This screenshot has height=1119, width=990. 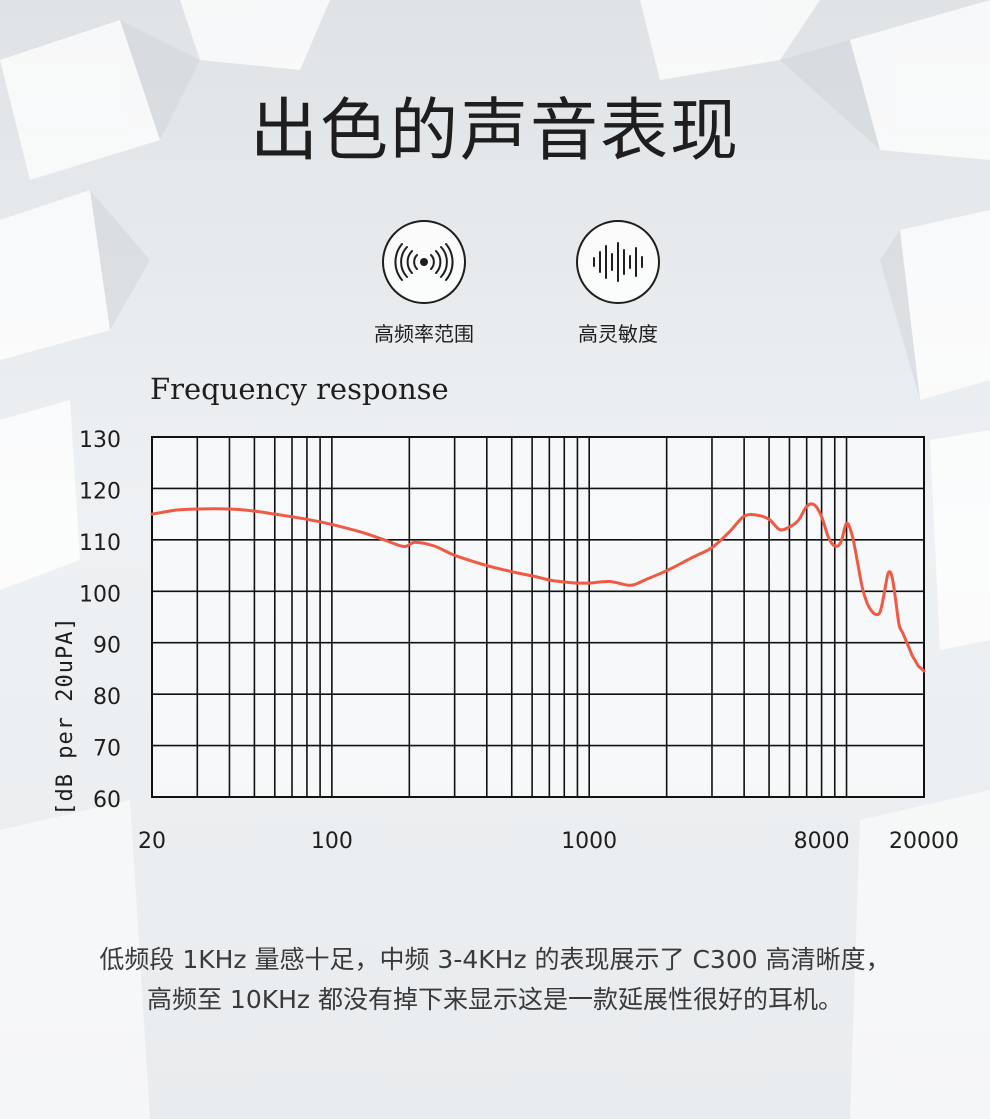 I want to click on y-tick-label: 90, so click(x=107, y=646).